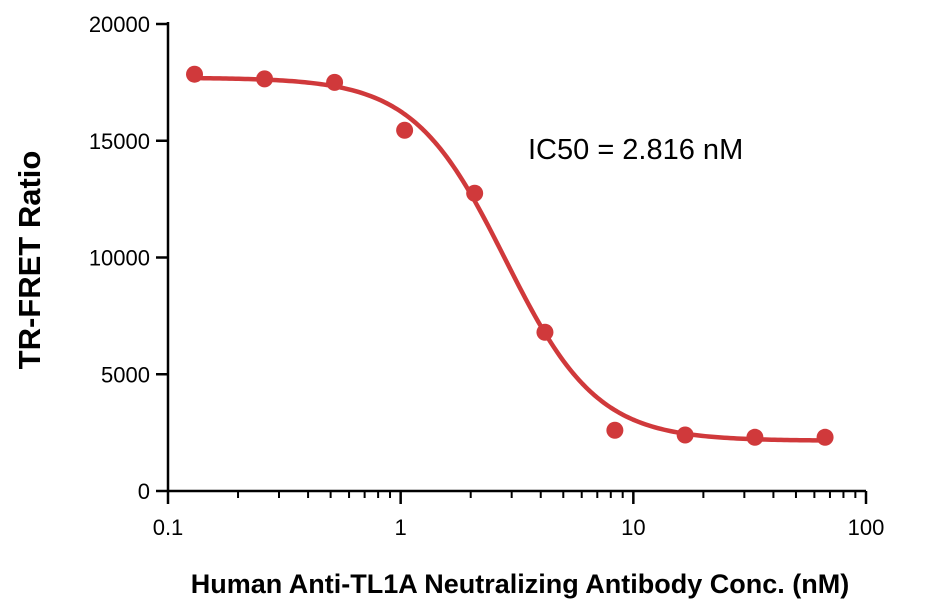  Describe the element at coordinates (119, 141) in the screenshot. I see `y-tick-label: 15000` at that location.